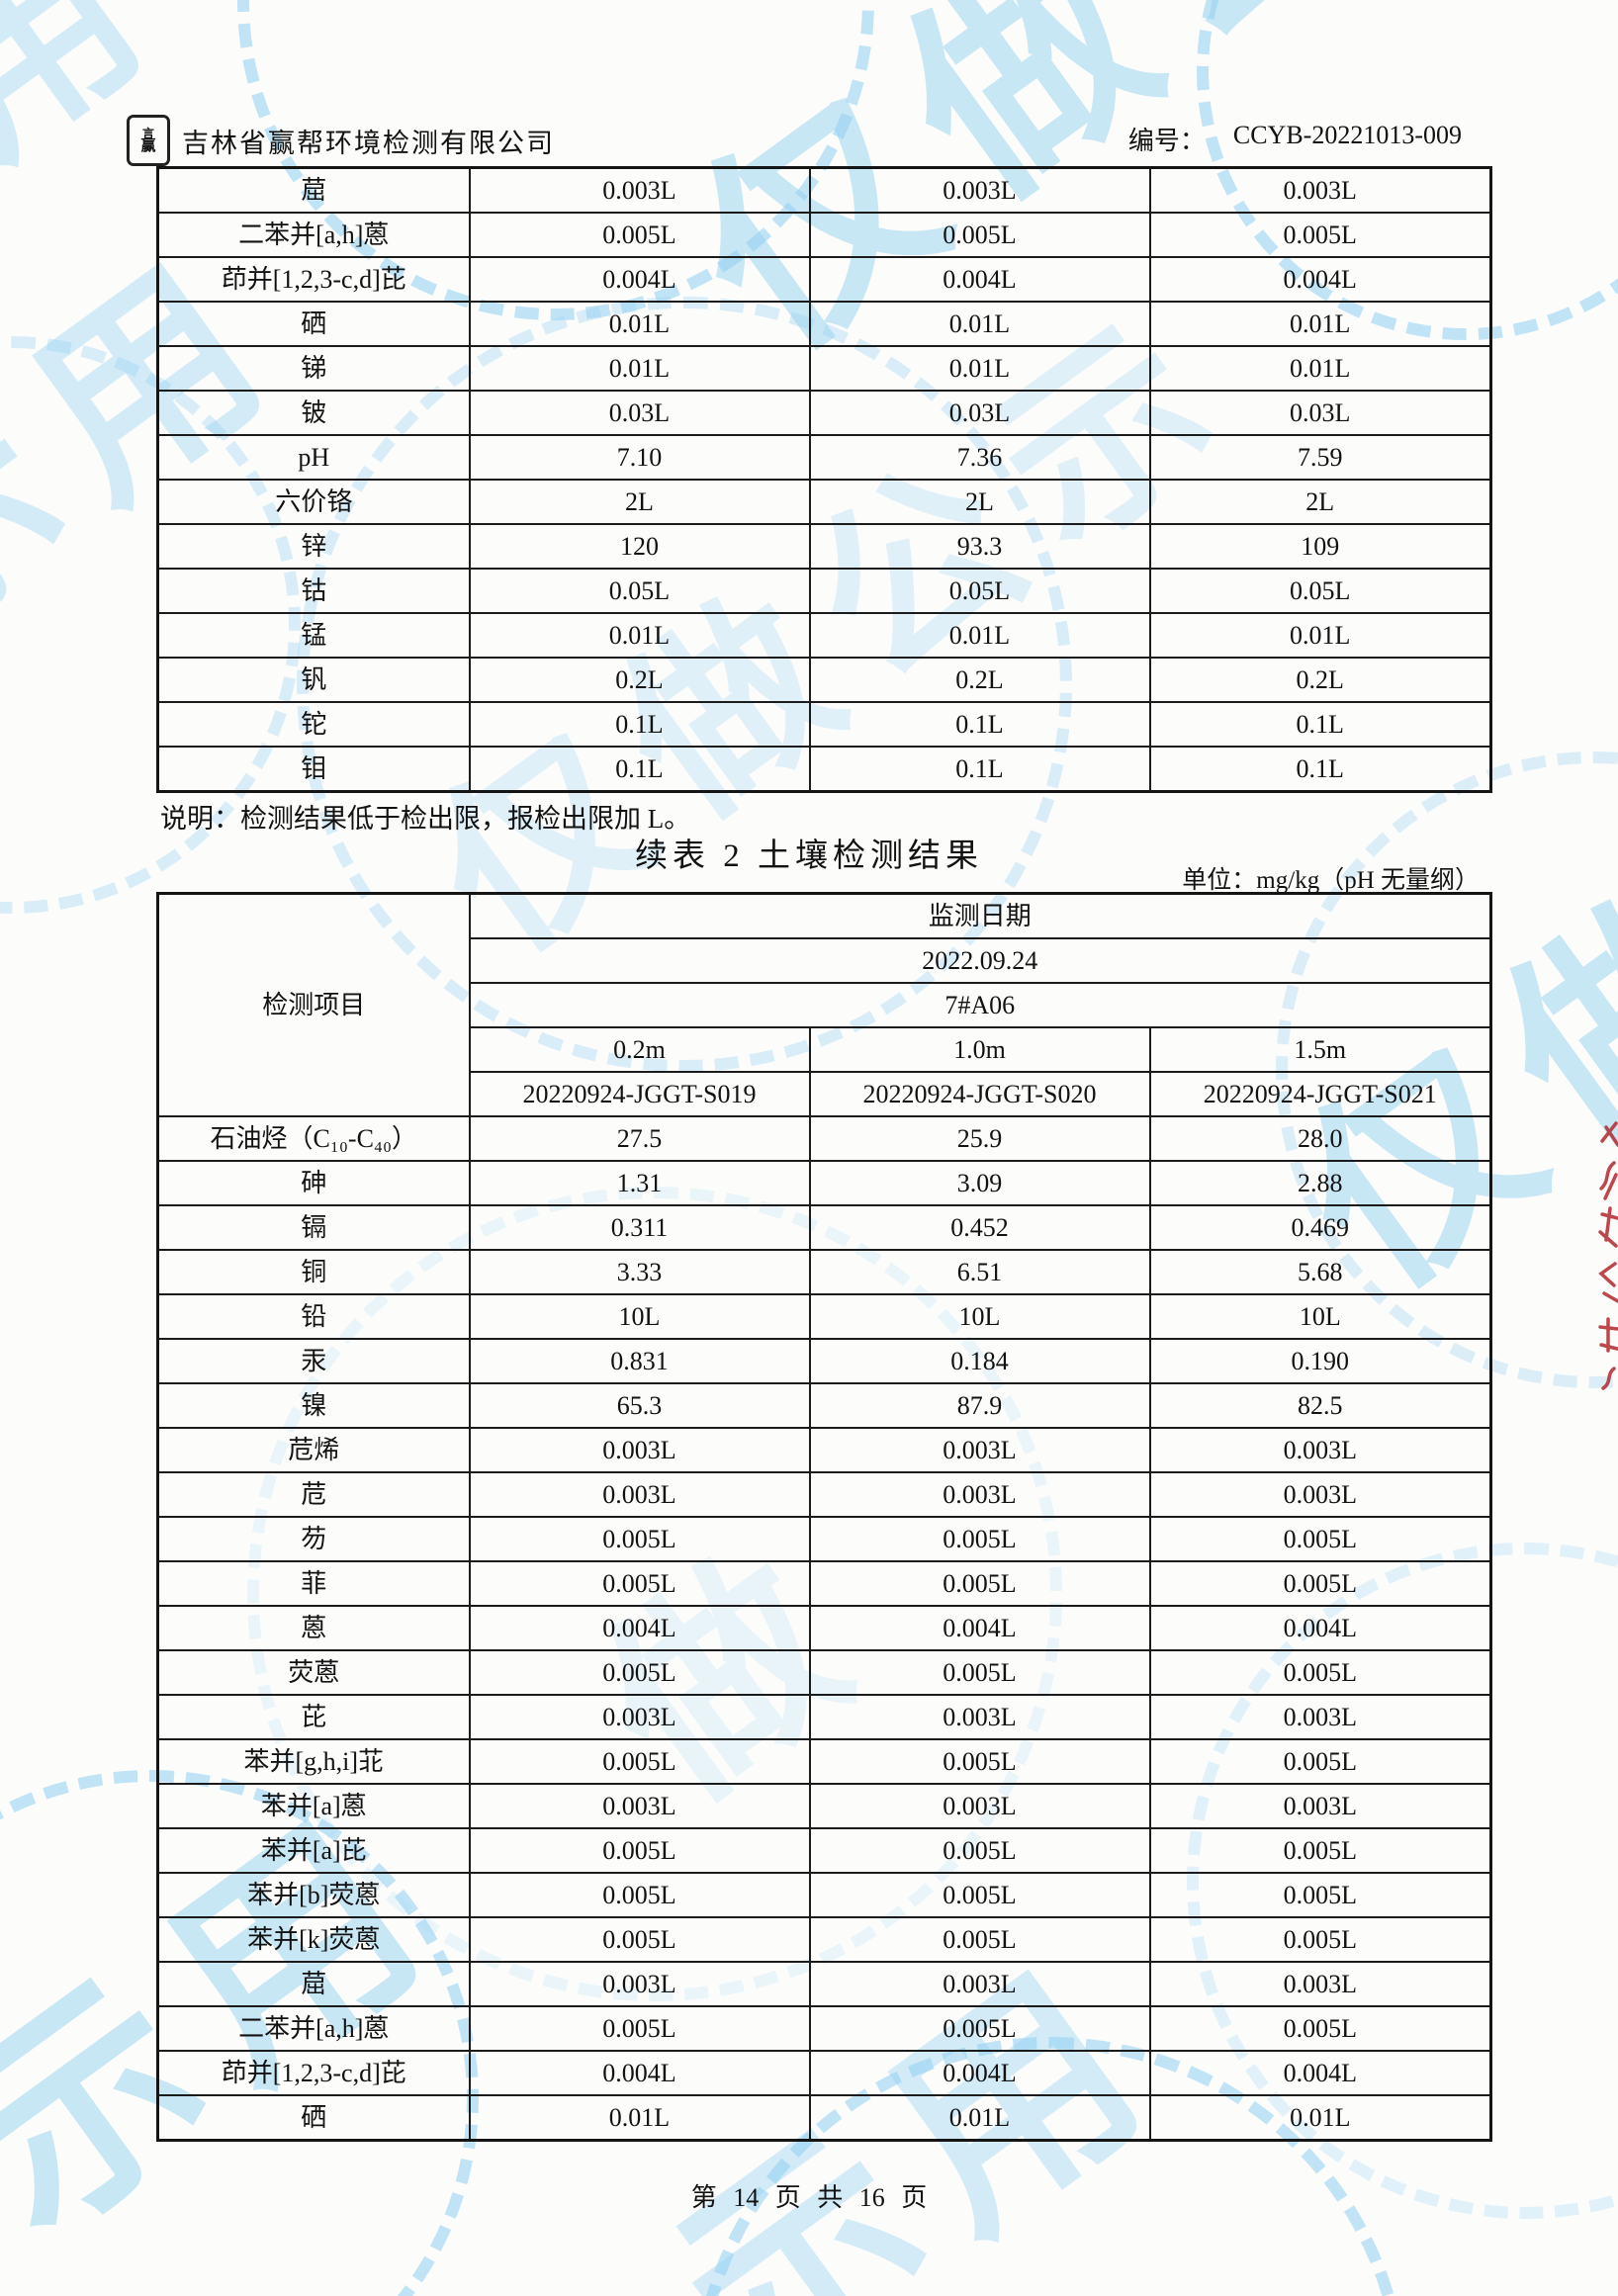 The image size is (1618, 2296). I want to click on table-row: 镉 0.311 0.452 0.469, so click(824, 1227).